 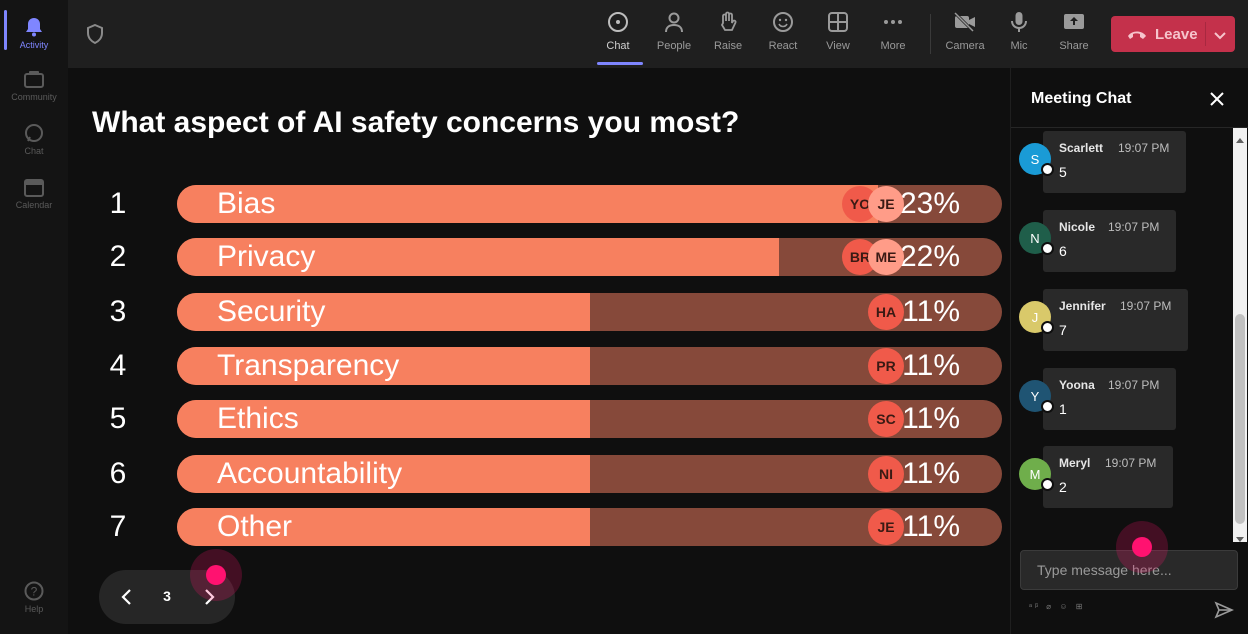 What do you see at coordinates (1063, 172) in the screenshot?
I see `message-text: 5` at bounding box center [1063, 172].